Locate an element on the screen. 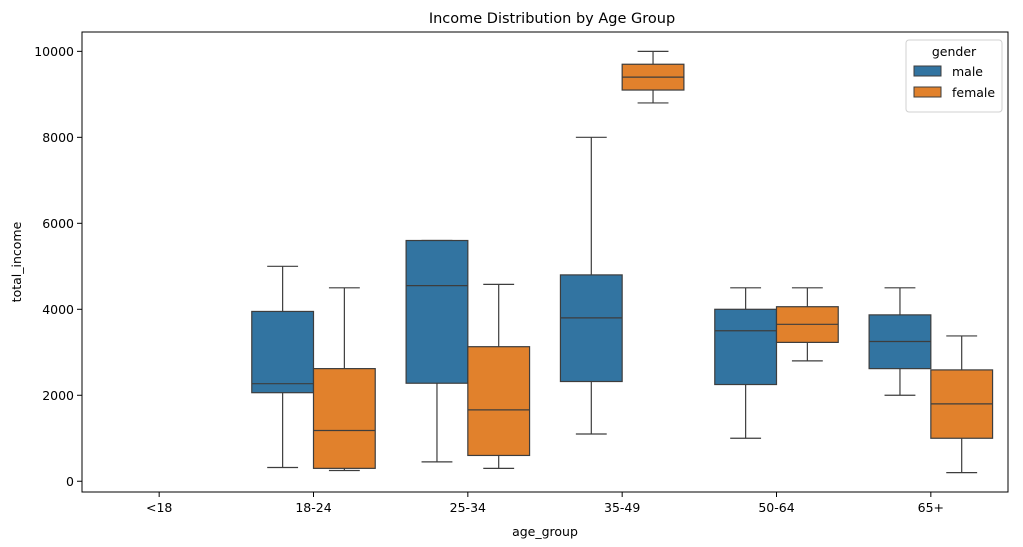 This screenshot has width=1023, height=547. x-tick-label: 65+ is located at coordinates (931, 507).